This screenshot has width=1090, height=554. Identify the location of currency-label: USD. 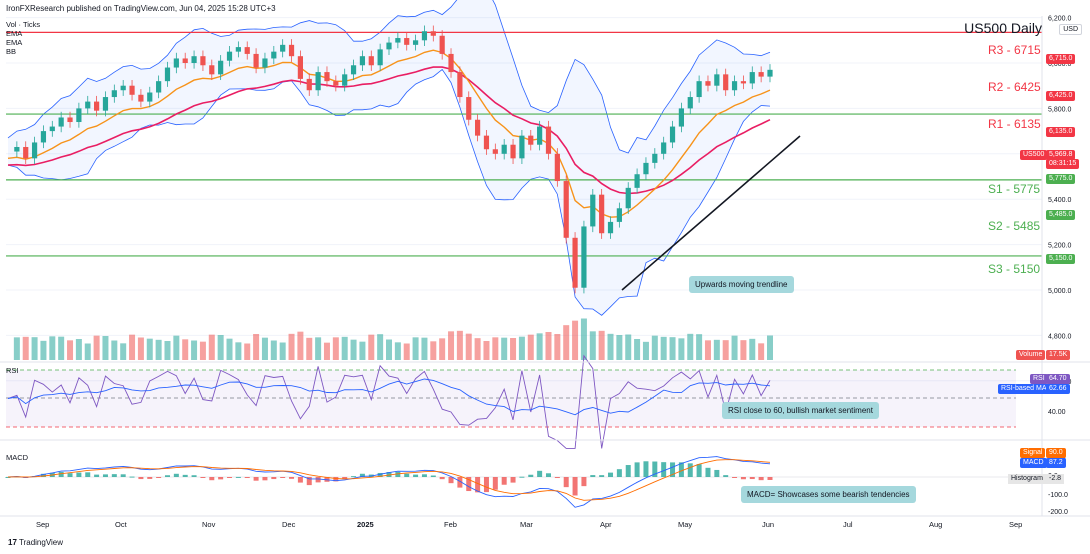
(1070, 29).